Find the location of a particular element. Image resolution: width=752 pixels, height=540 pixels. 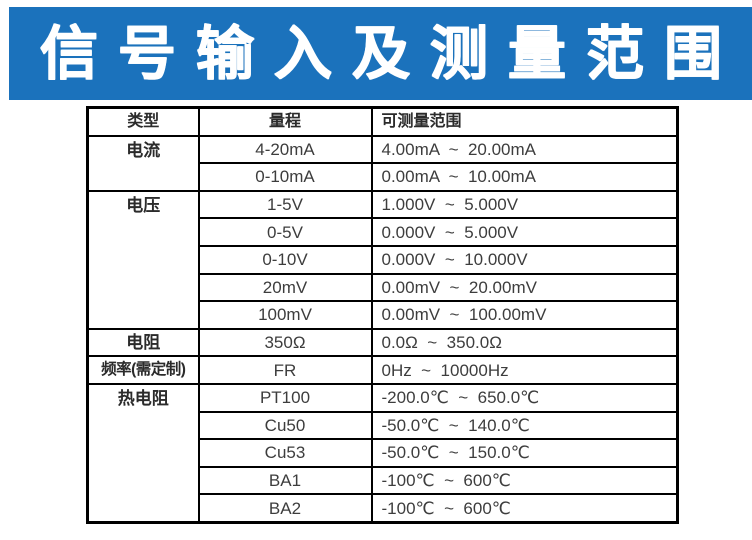

range-cell: 100mV is located at coordinates (285, 315).